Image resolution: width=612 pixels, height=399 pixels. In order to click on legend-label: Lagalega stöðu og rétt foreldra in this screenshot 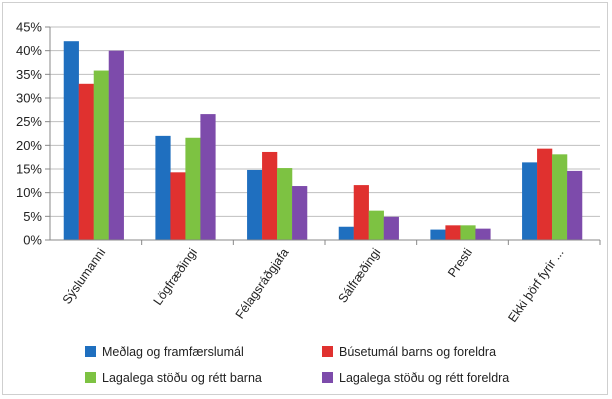, I will do `click(424, 378)`.